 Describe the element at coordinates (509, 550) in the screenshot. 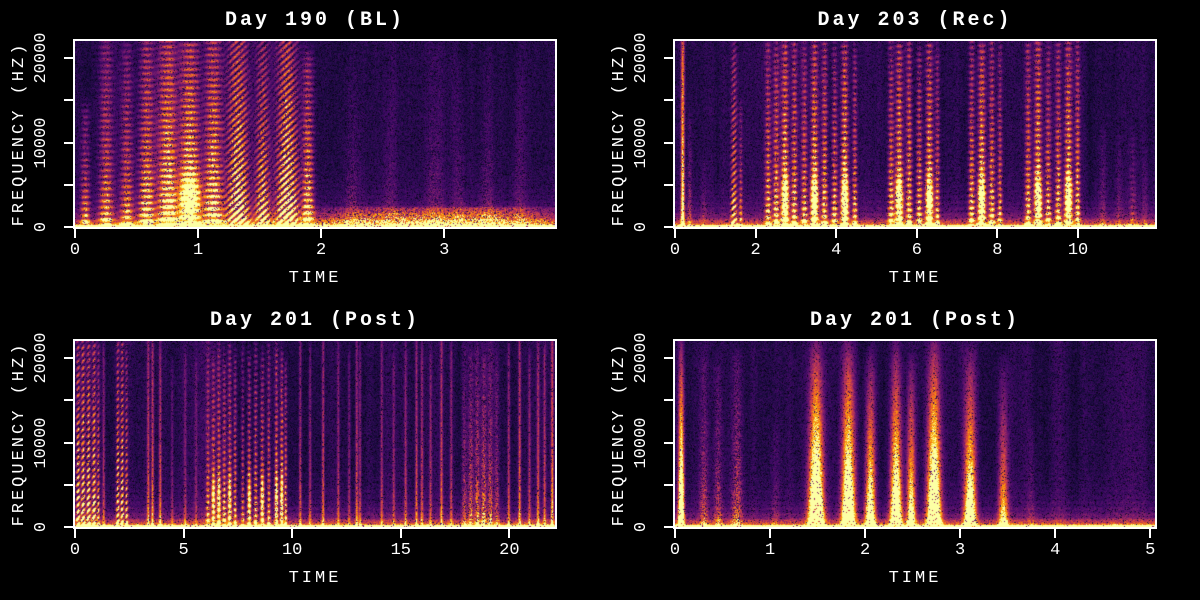

I see `x-tick-label: 20` at that location.